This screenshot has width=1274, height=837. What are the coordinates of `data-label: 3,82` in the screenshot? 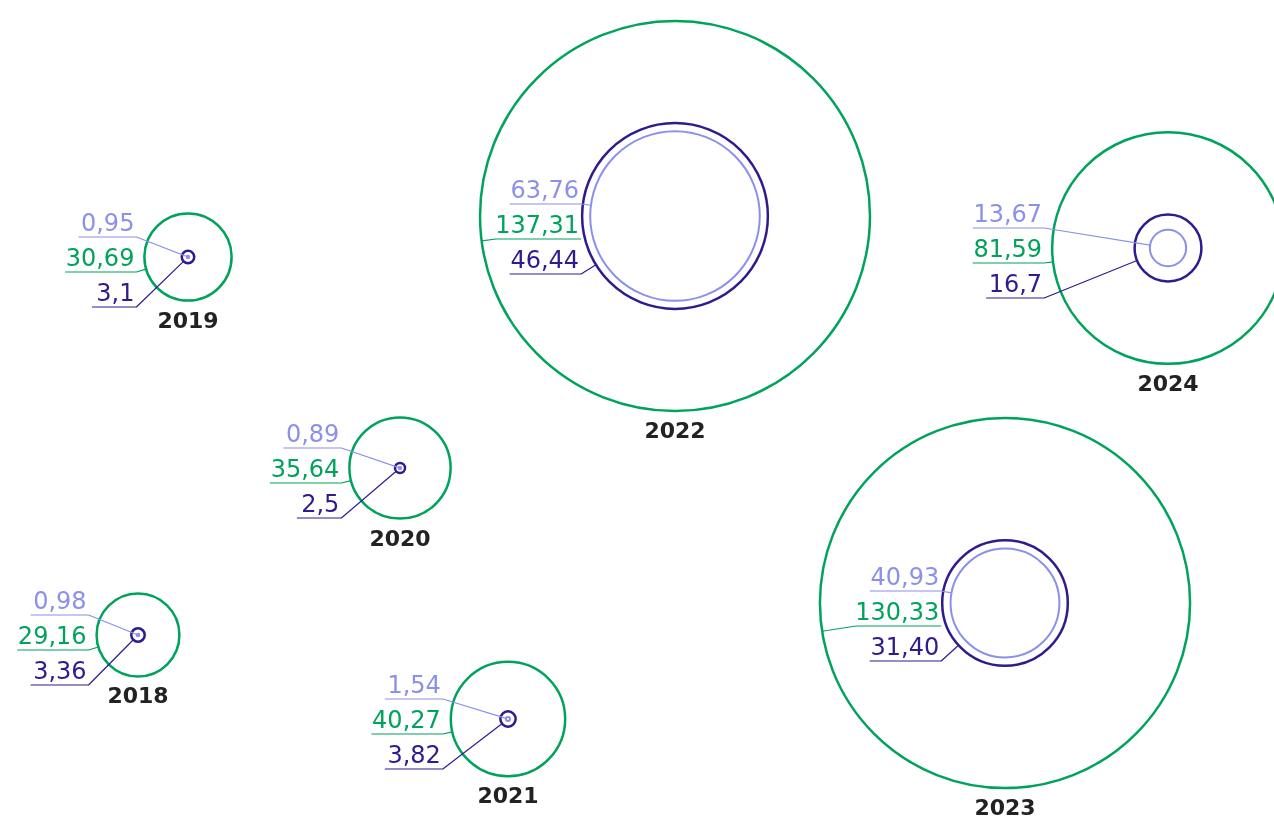 It's located at (414, 755).